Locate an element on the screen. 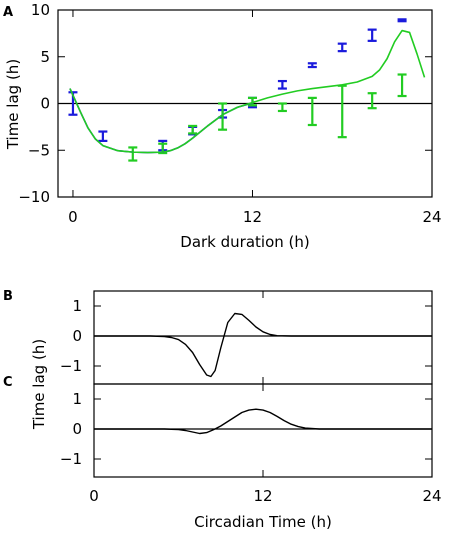 The height and width of the screenshot is (533, 454). panel-b-series-0-line is located at coordinates (263, 345).